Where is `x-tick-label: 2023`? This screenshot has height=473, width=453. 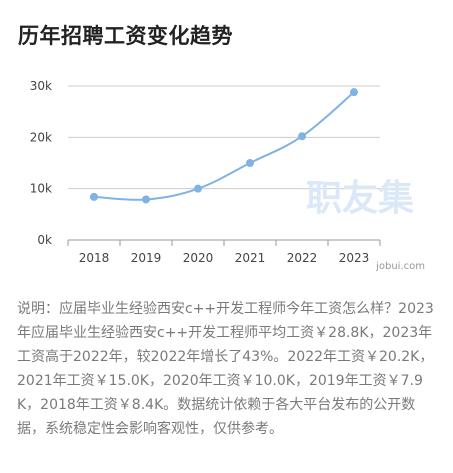 x-tick-label: 2023 is located at coordinates (354, 258).